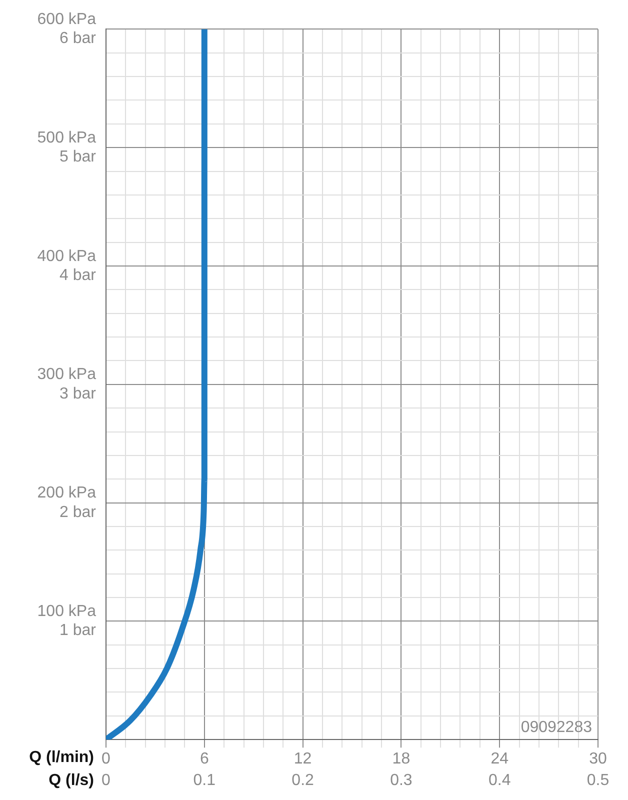 This screenshot has width=628, height=800. What do you see at coordinates (598, 759) in the screenshot?
I see `x-tick-label: 30` at bounding box center [598, 759].